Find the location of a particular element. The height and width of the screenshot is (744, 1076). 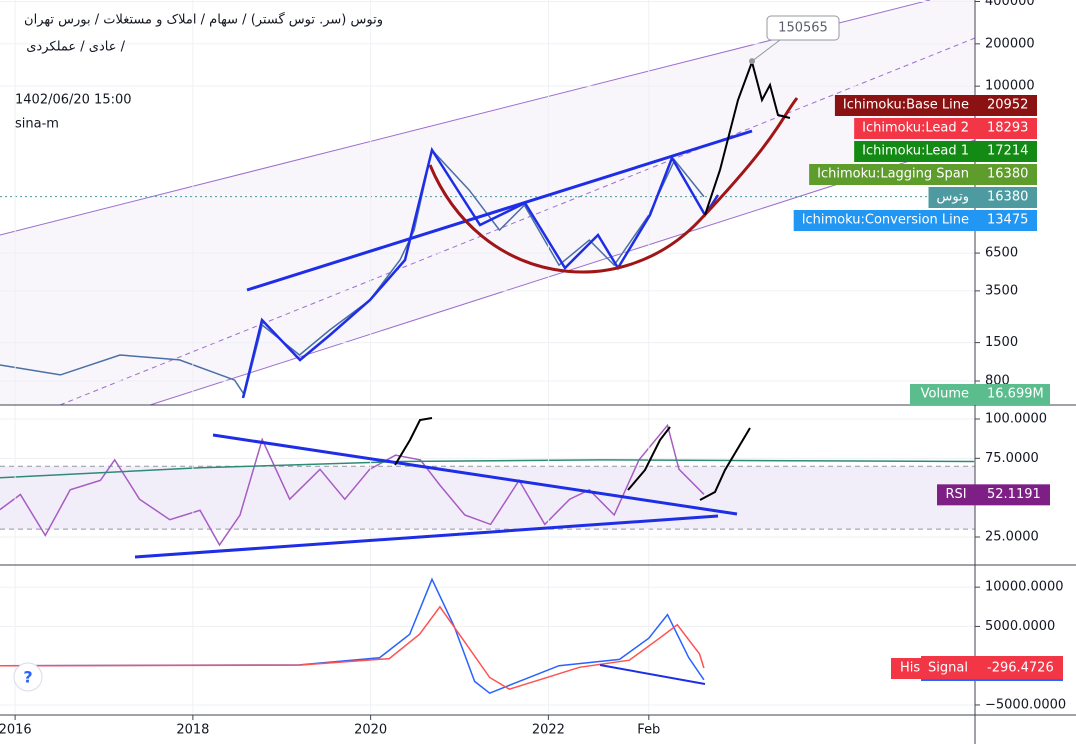

label-name: Ichimoku:Base Line is located at coordinates (906, 105).